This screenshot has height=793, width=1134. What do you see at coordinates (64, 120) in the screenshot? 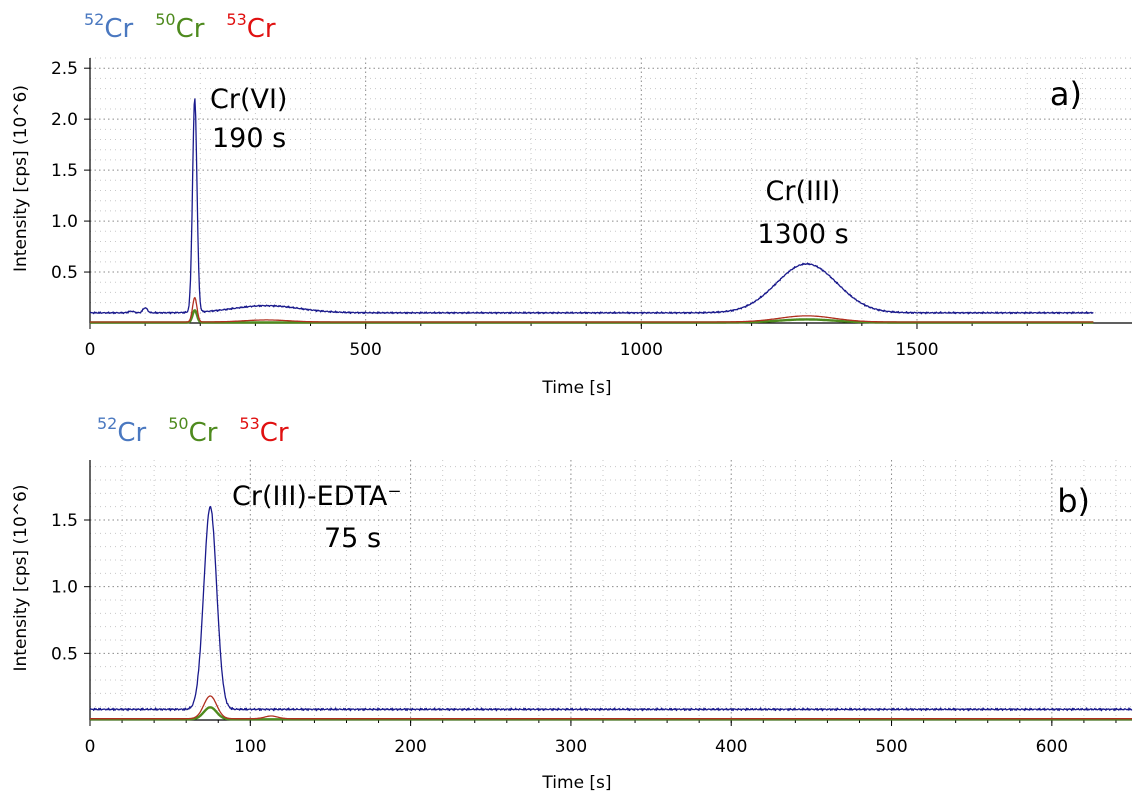
I see `y-tick-label: 2.0` at bounding box center [64, 120].